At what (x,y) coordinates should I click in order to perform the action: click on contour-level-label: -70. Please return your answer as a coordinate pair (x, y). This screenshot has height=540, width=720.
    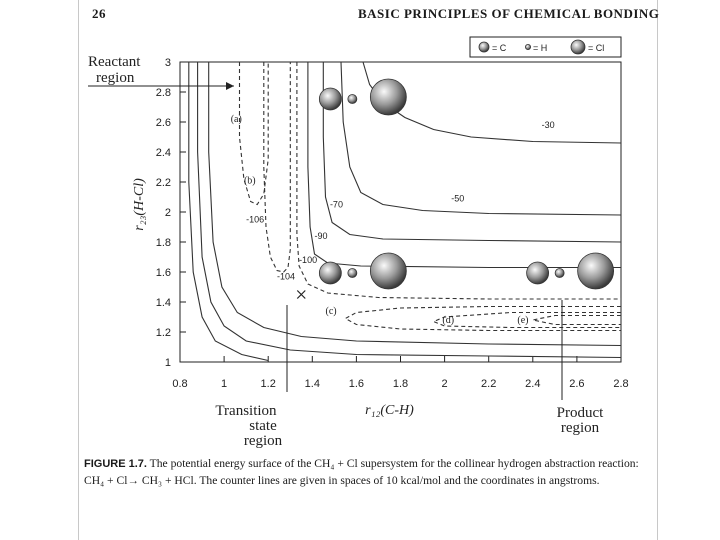
    Looking at the image, I should click on (336, 205).